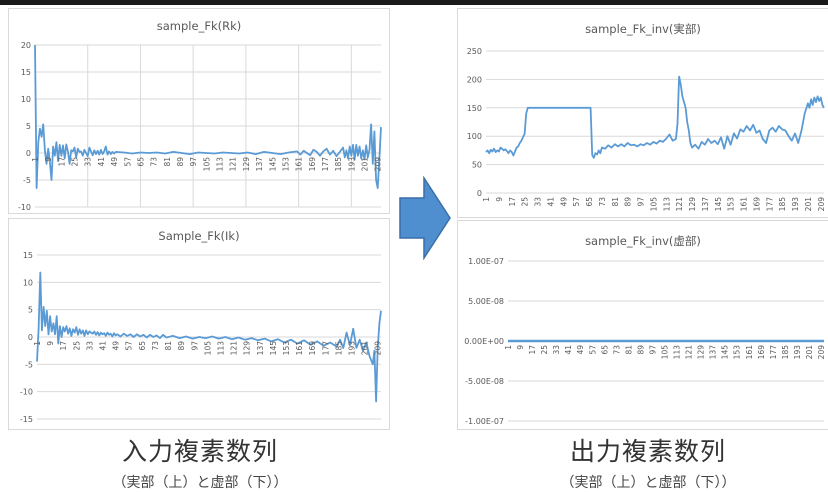 This screenshot has width=828, height=492. Describe the element at coordinates (414, 2) in the screenshot. I see `top-border` at that location.